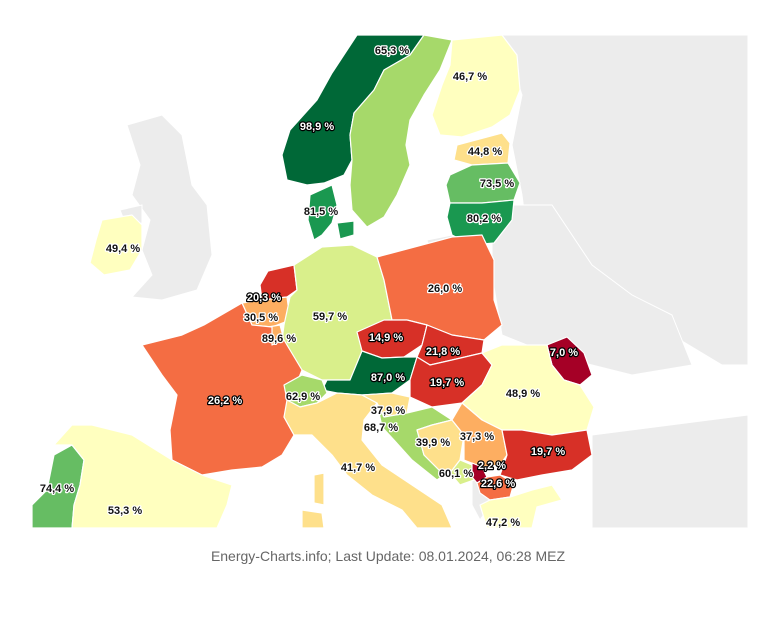  Describe the element at coordinates (445, 289) in the screenshot. I see `label-poland: 26,0 %` at that location.